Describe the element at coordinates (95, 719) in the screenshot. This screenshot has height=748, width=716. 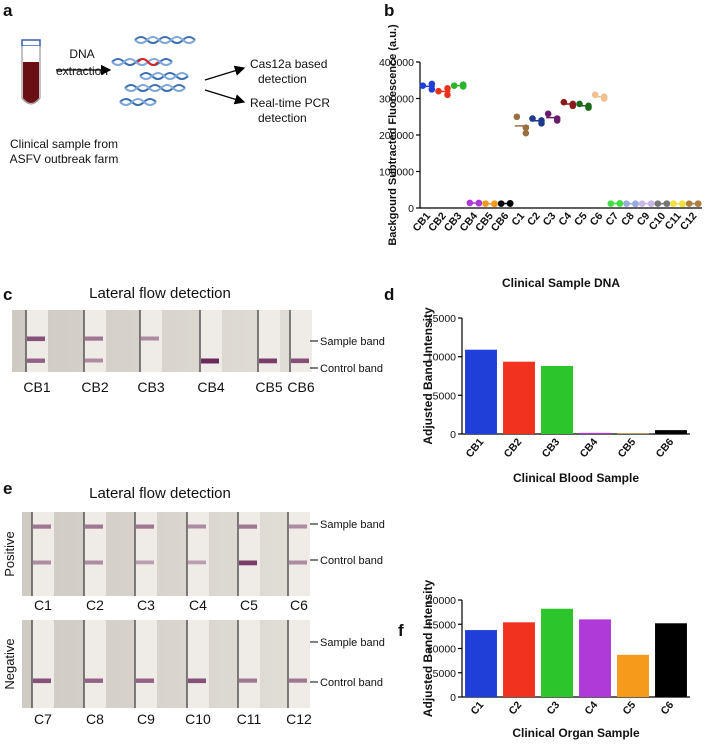
I see `strip-label: C8` at that location.